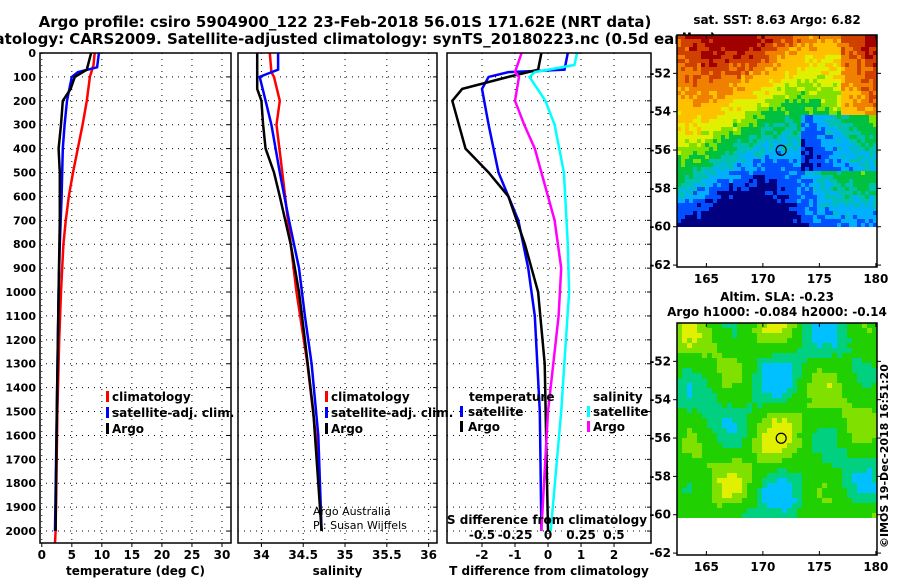  Describe the element at coordinates (581, 555) in the screenshot. I see `x-tick-label: 1` at that location.